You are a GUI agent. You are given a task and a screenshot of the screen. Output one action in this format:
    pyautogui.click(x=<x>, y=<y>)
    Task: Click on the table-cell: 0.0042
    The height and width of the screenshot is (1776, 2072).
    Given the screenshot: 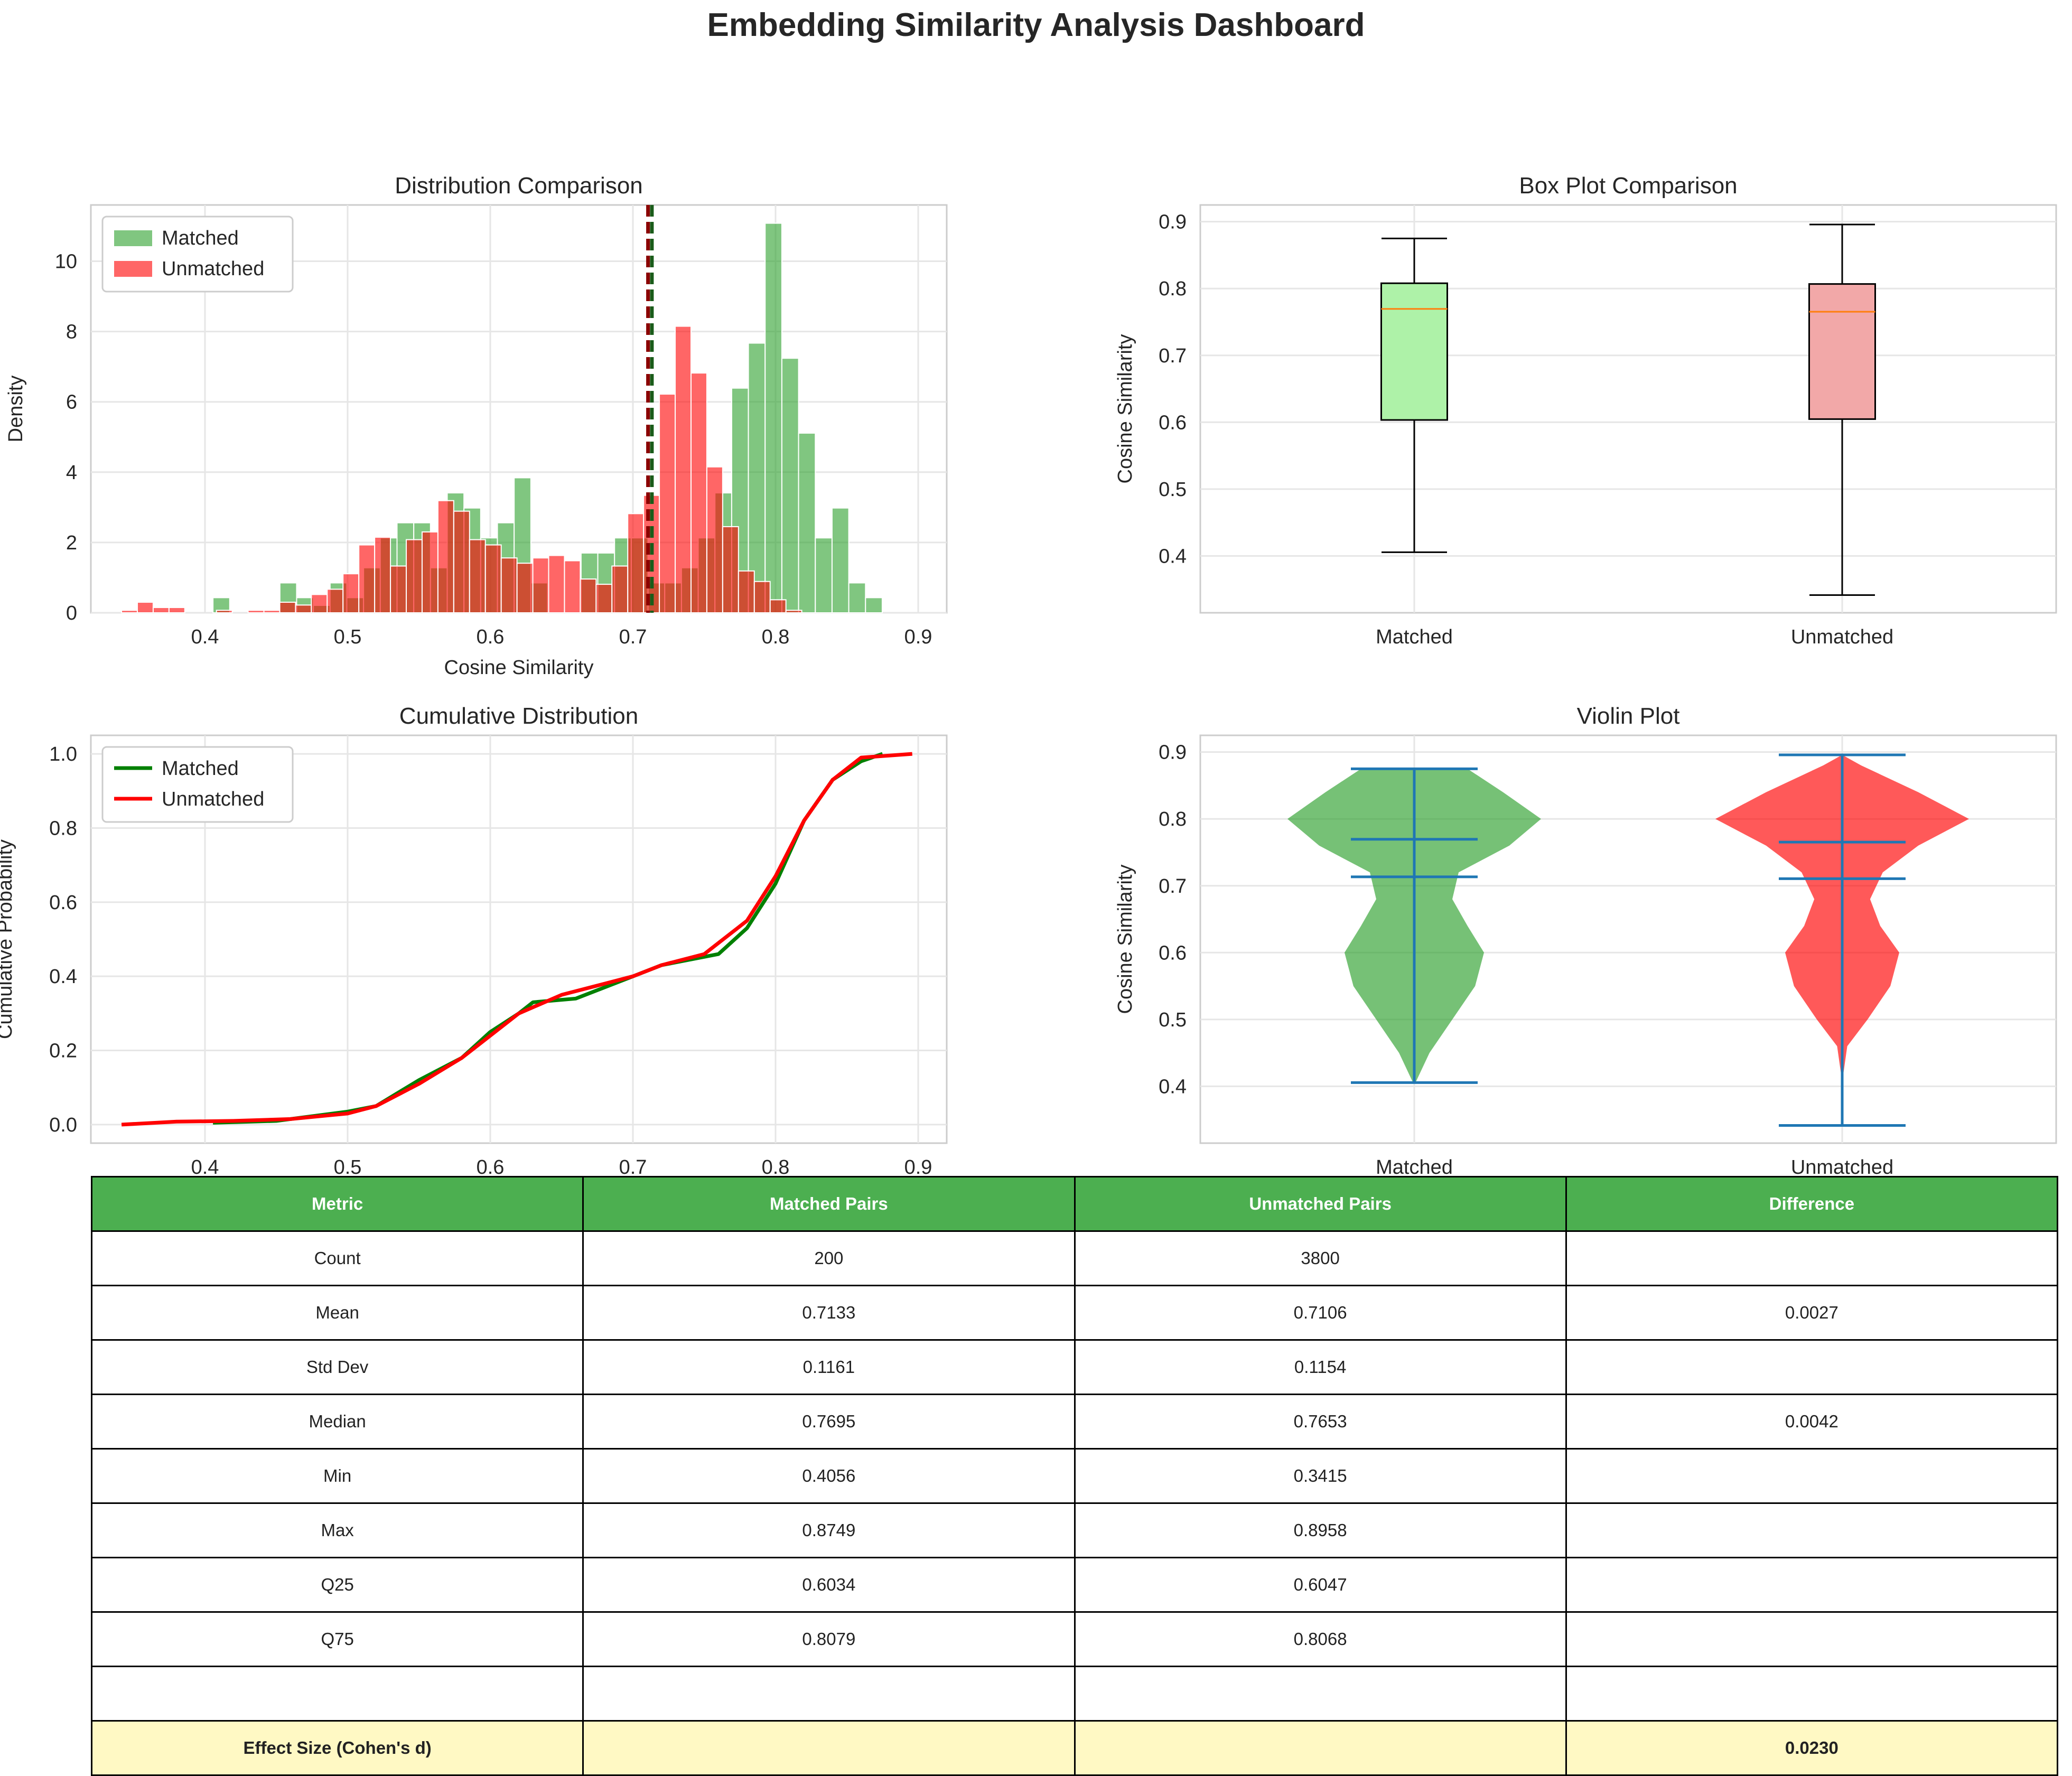 What is the action you would take?
    pyautogui.click(x=1812, y=1422)
    